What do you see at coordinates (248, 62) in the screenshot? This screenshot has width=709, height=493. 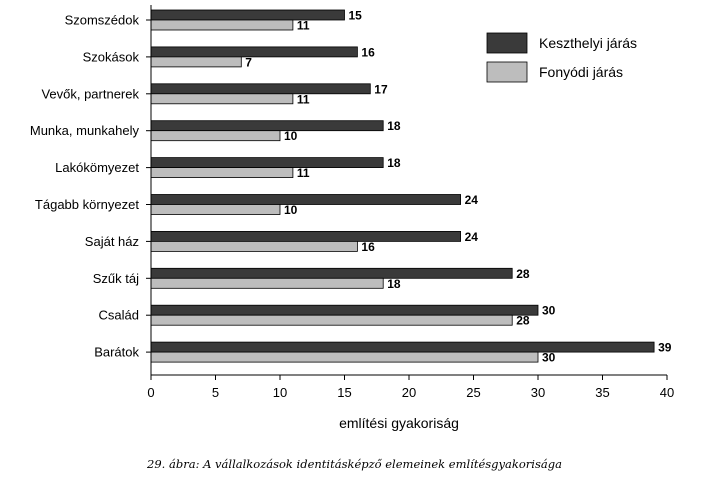 I see `value-label: 7` at bounding box center [248, 62].